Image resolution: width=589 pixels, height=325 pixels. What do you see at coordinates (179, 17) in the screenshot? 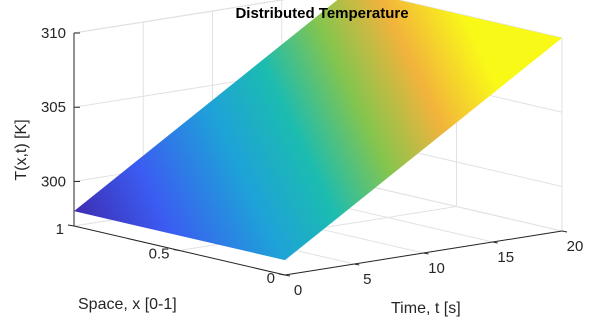
I see `z-gridline-back` at bounding box center [179, 17].